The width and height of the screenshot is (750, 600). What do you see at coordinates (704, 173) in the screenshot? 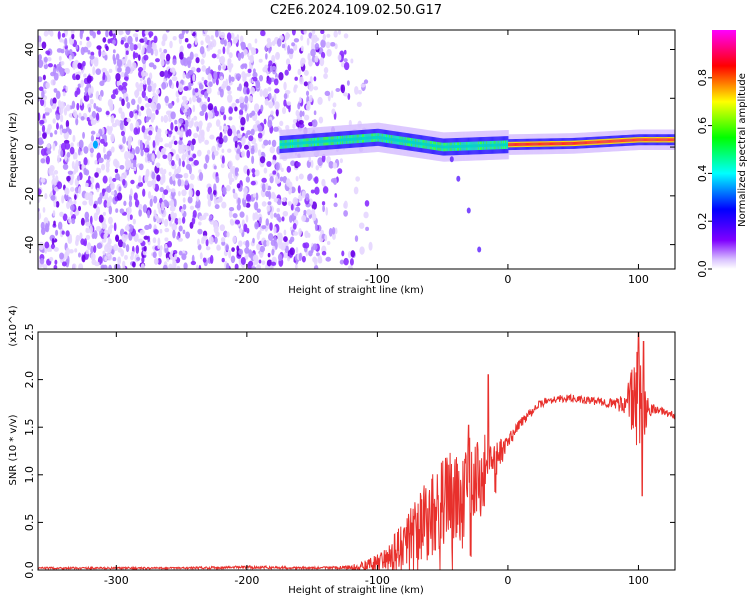
I see `colorbar-ticks: 0.00.20.40.60.8` at bounding box center [704, 173].